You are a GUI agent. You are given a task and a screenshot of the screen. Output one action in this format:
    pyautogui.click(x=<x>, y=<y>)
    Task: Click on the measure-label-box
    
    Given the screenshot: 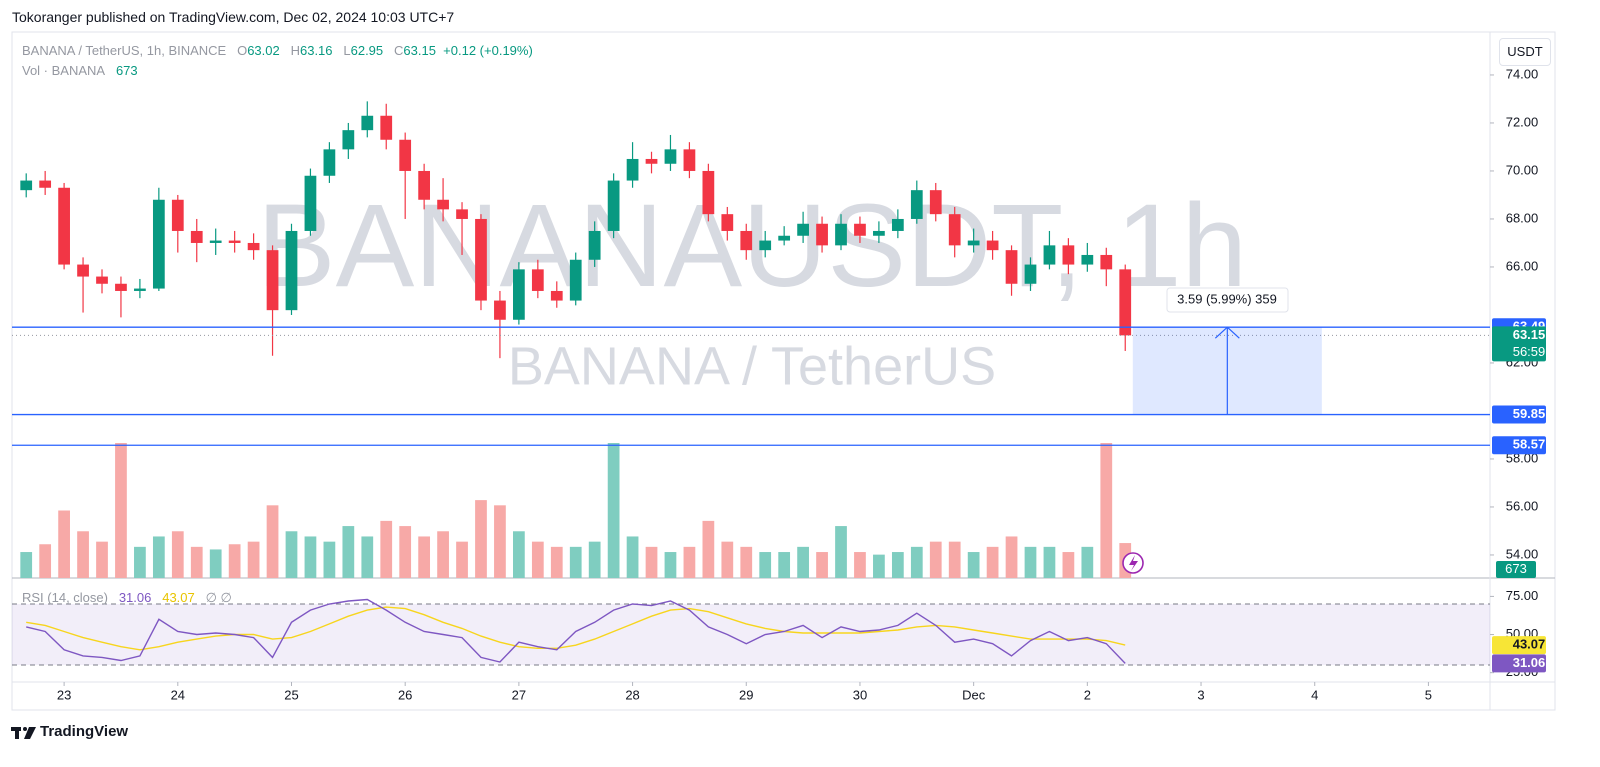 What is the action you would take?
    pyautogui.click(x=1227, y=300)
    